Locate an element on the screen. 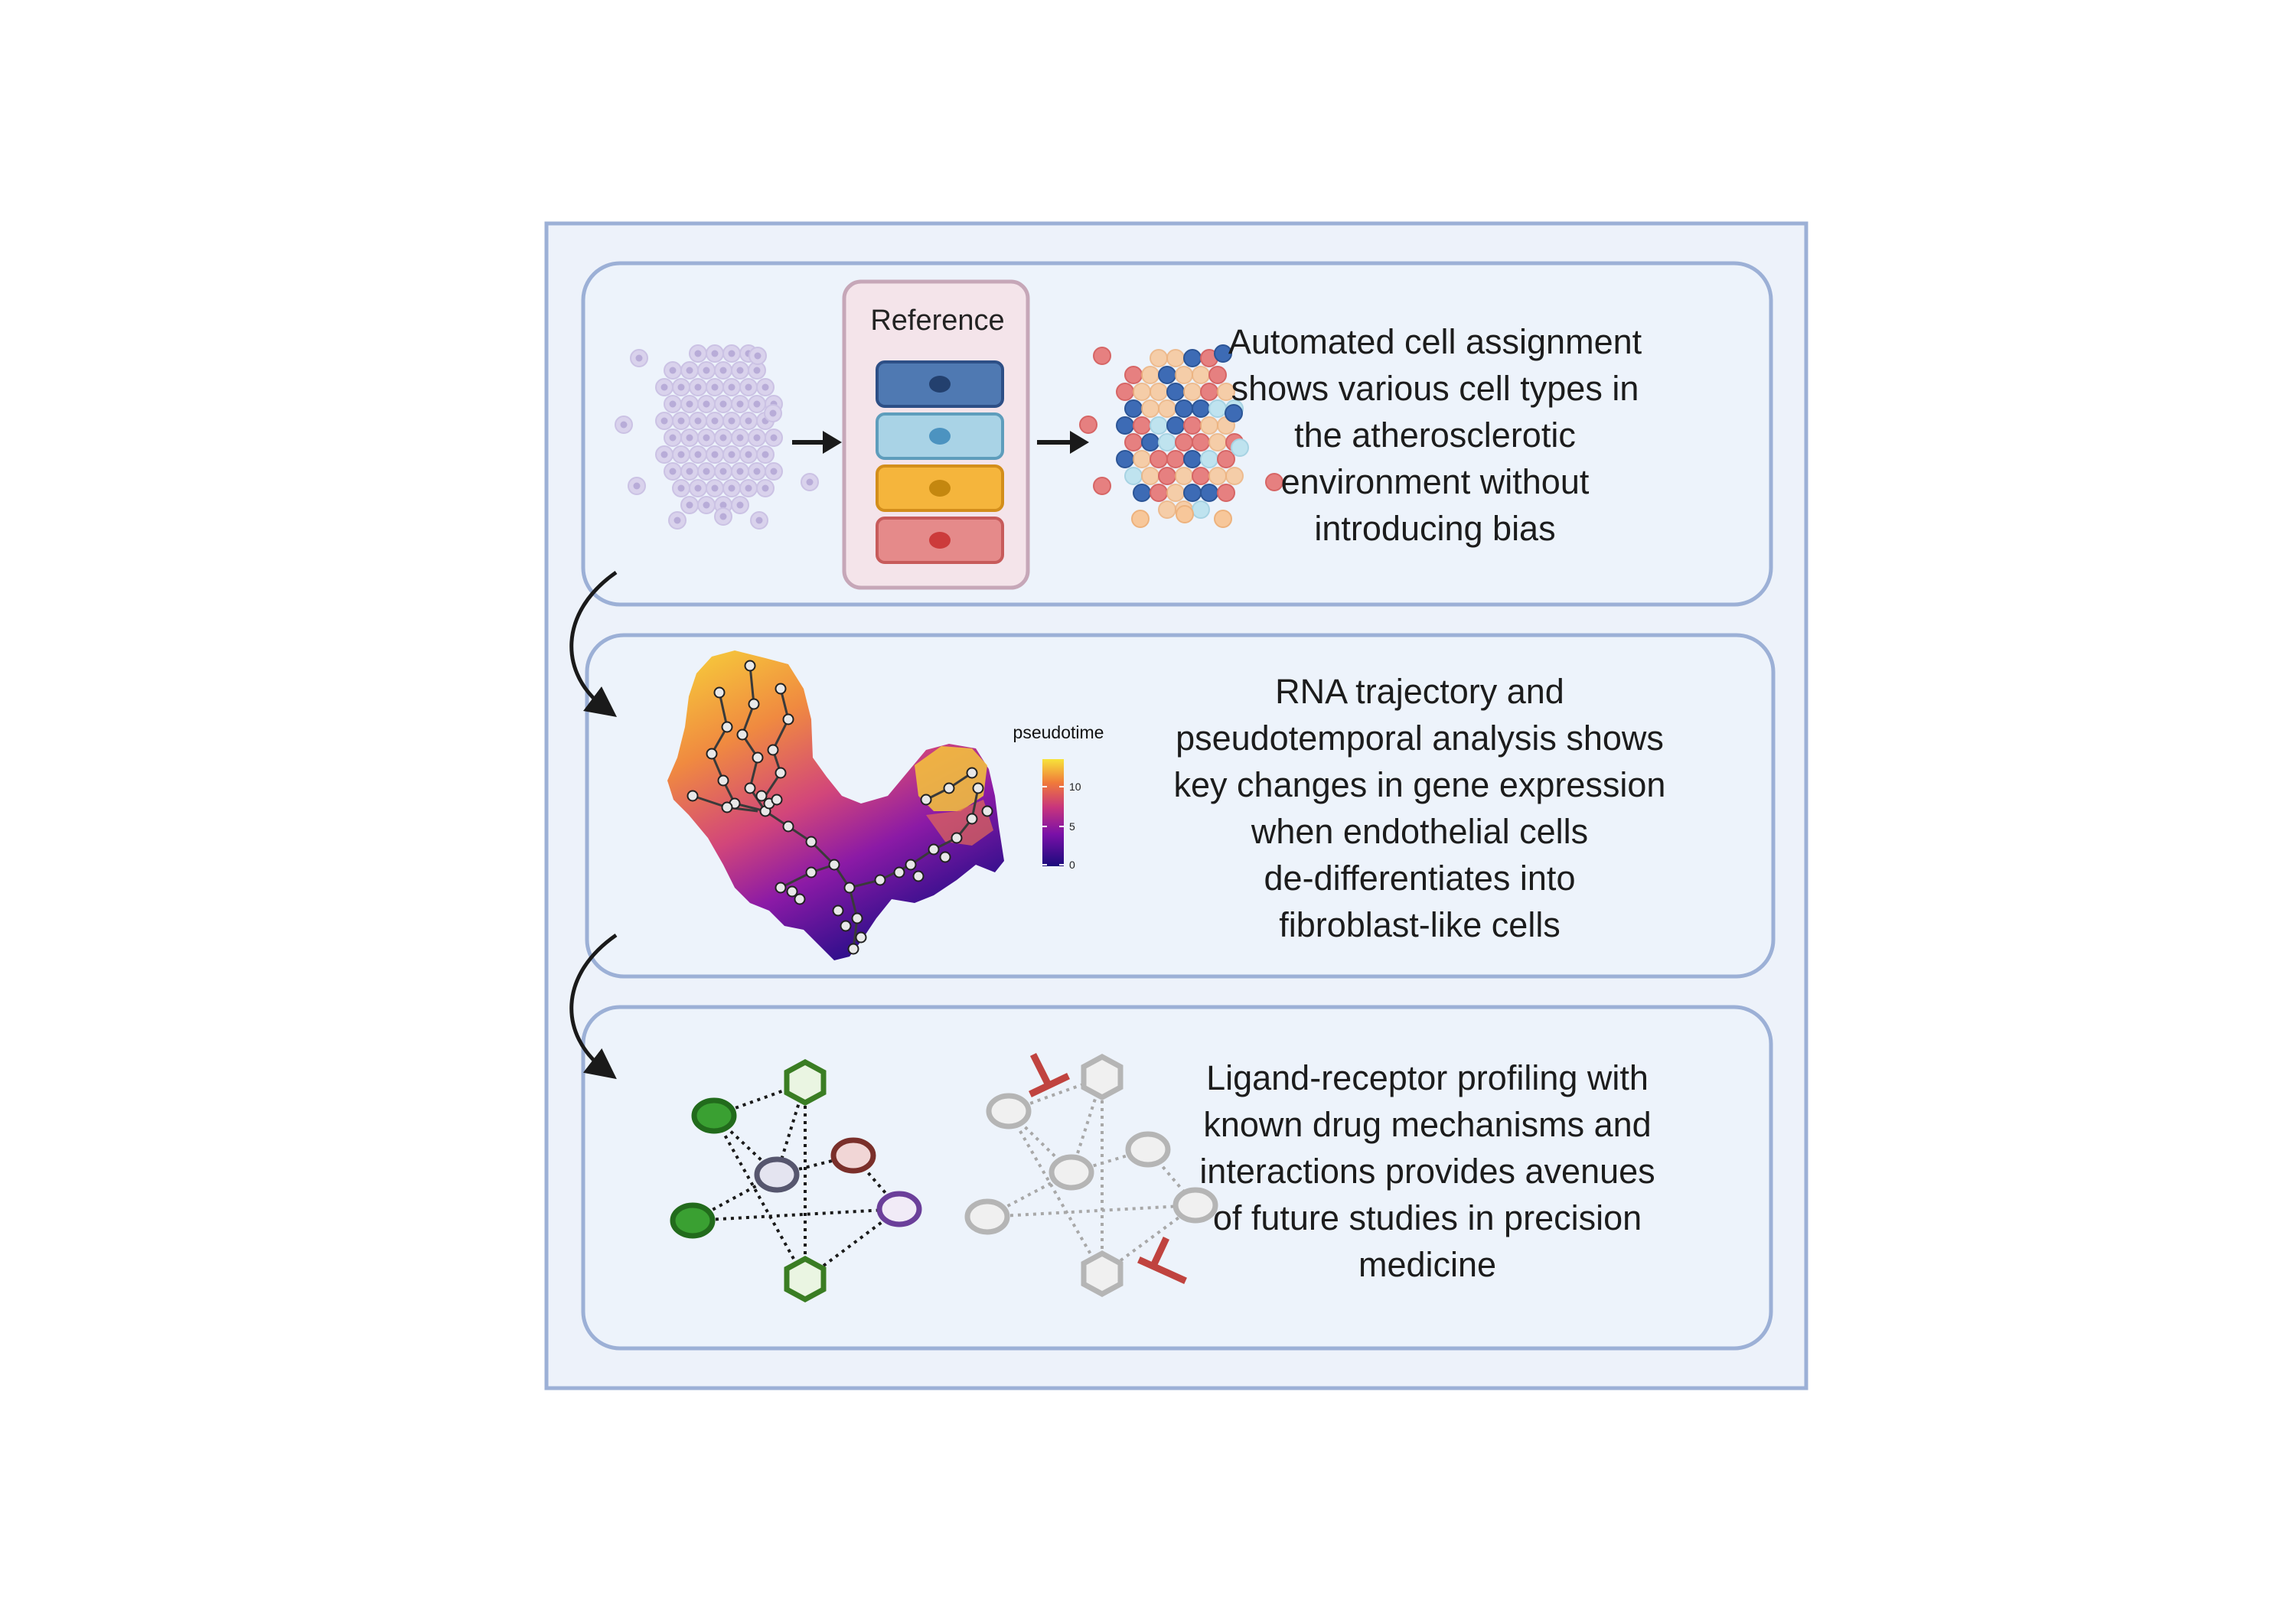 This screenshot has width=2296, height=1607. reference-cell-nucleus is located at coordinates (940, 384).